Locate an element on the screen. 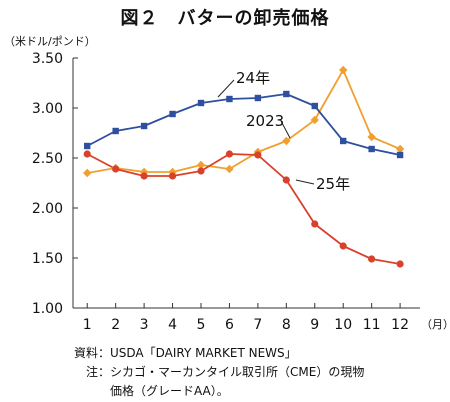  y-tick-label: 2.50 is located at coordinates (47, 159).